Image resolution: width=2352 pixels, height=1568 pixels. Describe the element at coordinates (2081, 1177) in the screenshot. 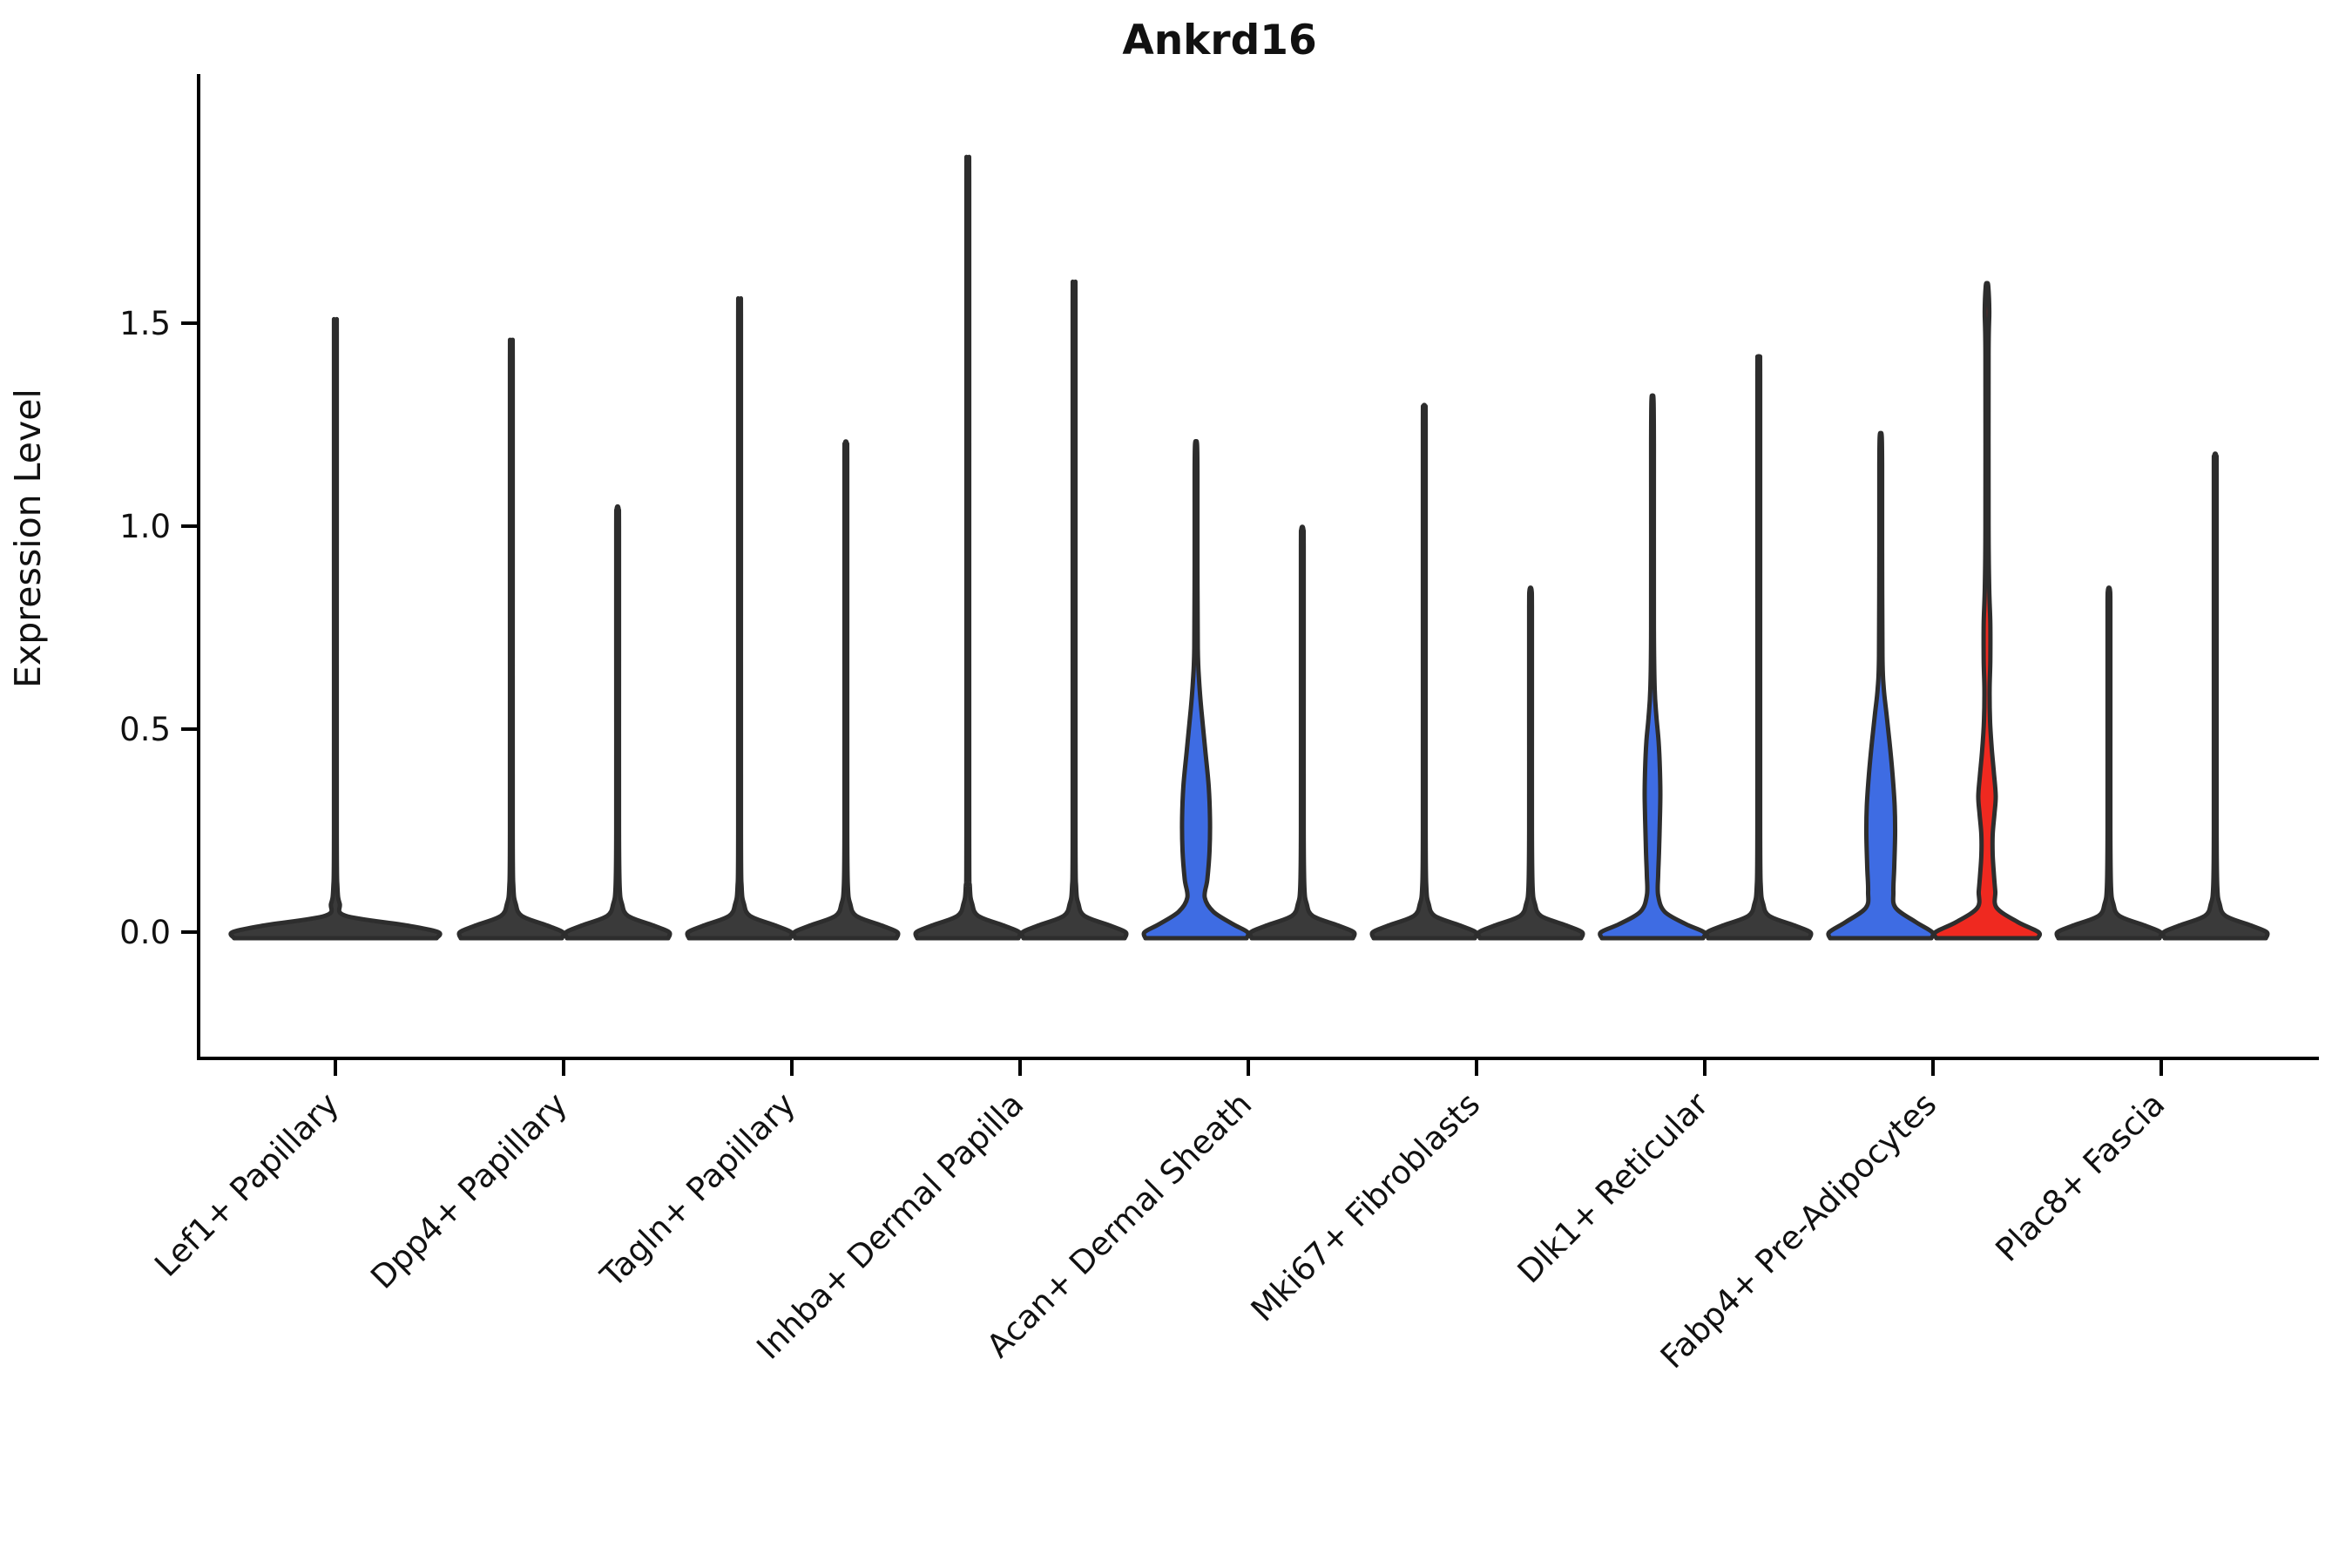

I see `x-tick-label-plac8-fascia: Plac8+ Fascia` at that location.